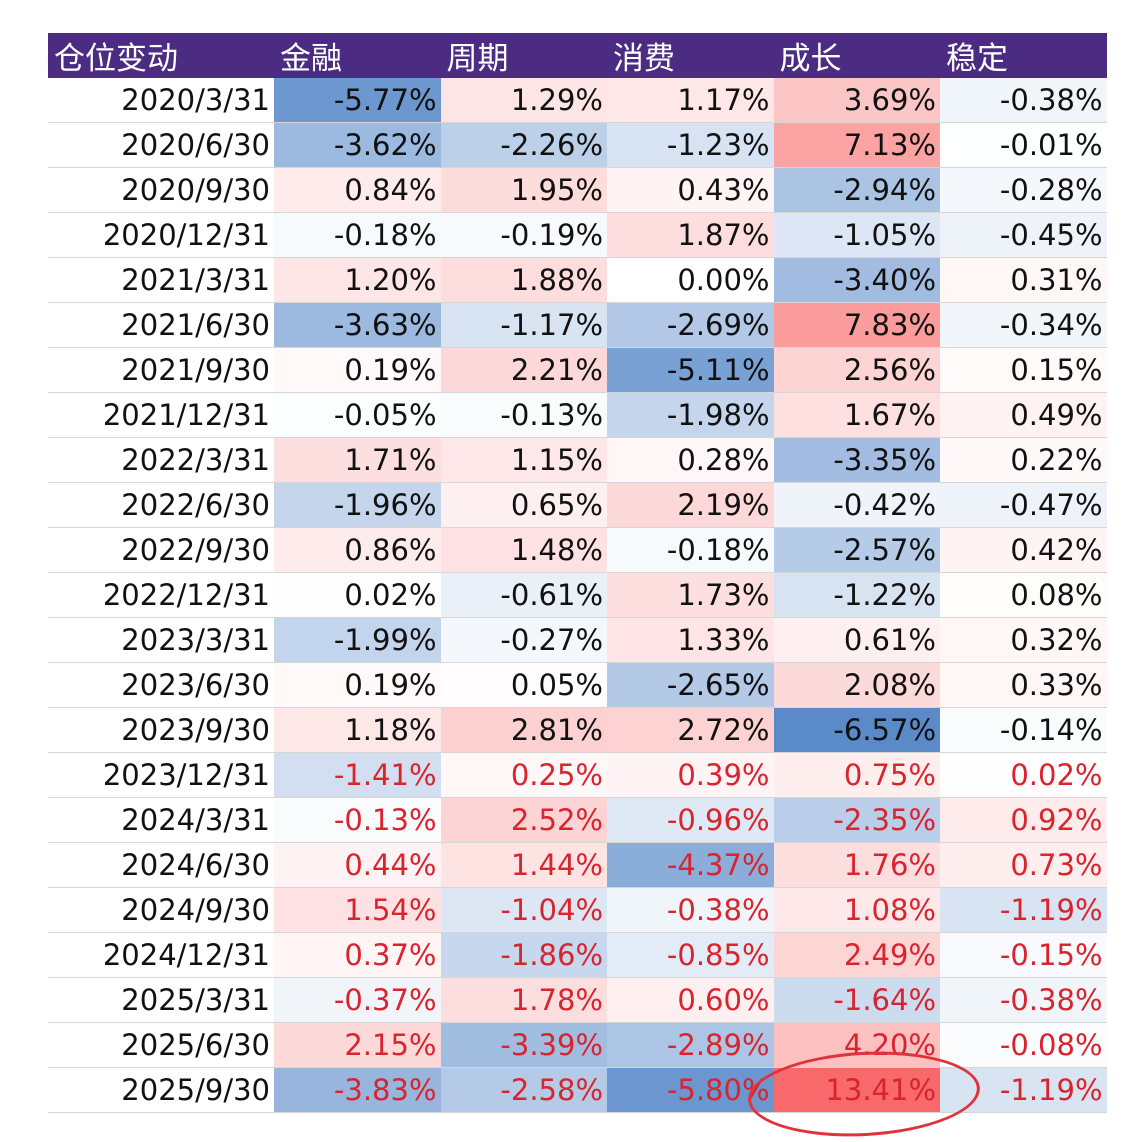 This screenshot has height=1142, width=1142. What do you see at coordinates (690, 955) in the screenshot?
I see `cell-consumer: -0.85%` at bounding box center [690, 955].